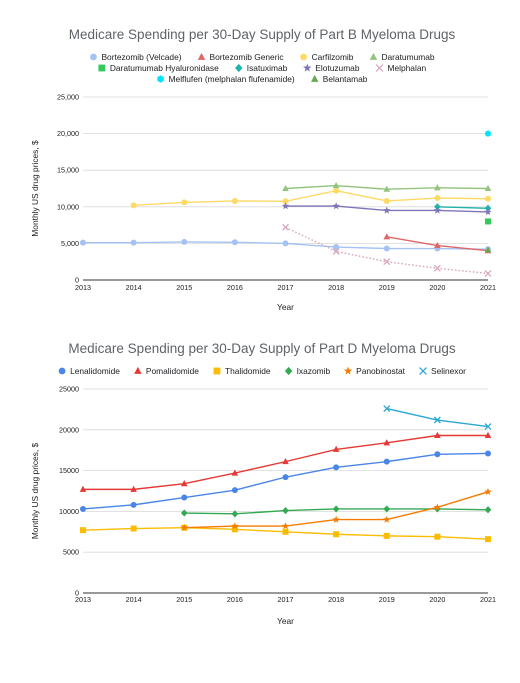  I want to click on x-tick-label: 2015, so click(184, 287).